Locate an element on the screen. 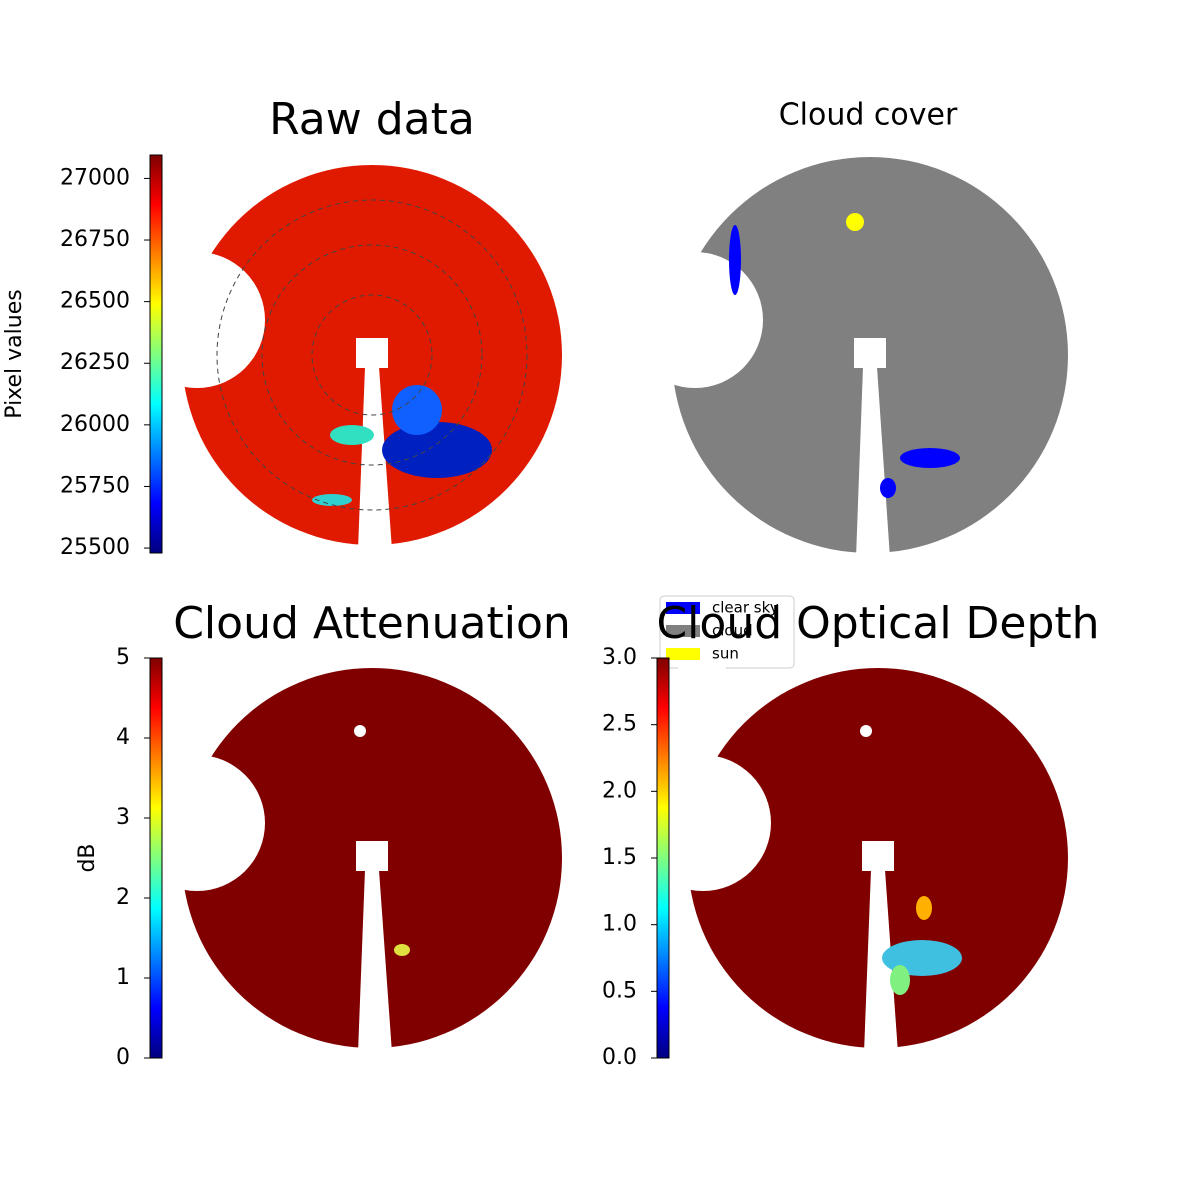 The width and height of the screenshot is (1200, 1200). legend-label: sun is located at coordinates (725, 654).